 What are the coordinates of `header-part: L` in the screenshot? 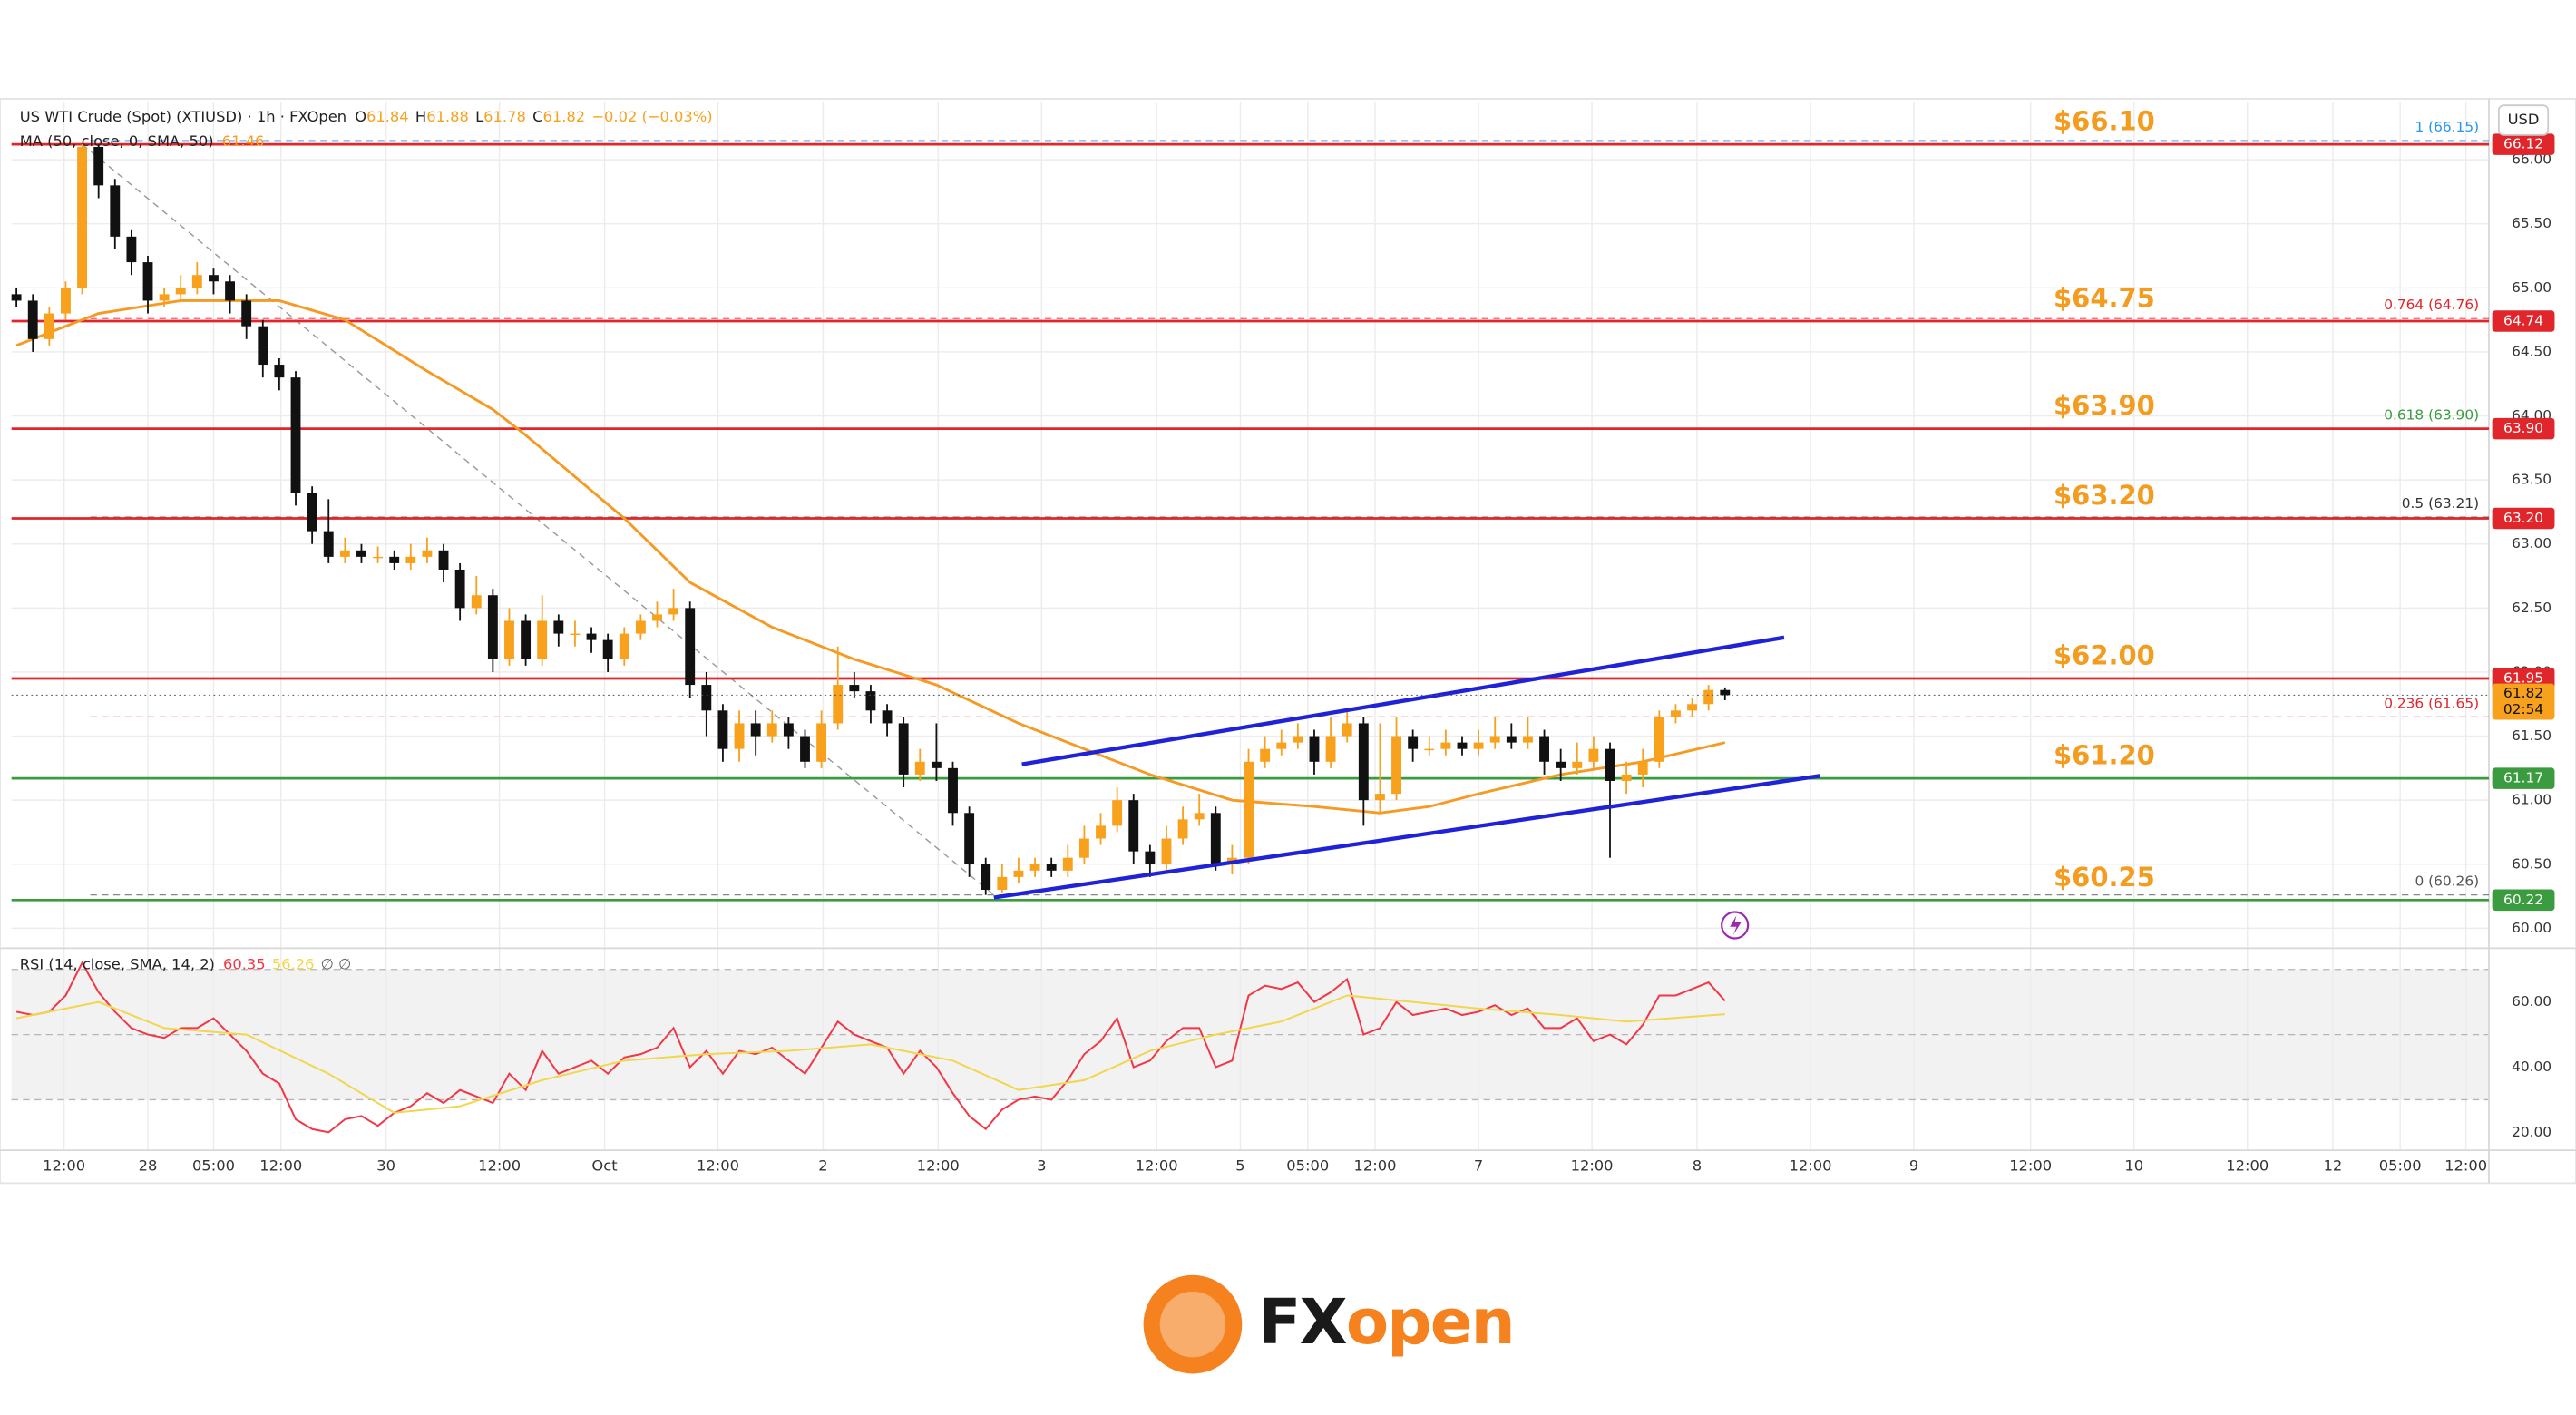 It's located at (479, 116).